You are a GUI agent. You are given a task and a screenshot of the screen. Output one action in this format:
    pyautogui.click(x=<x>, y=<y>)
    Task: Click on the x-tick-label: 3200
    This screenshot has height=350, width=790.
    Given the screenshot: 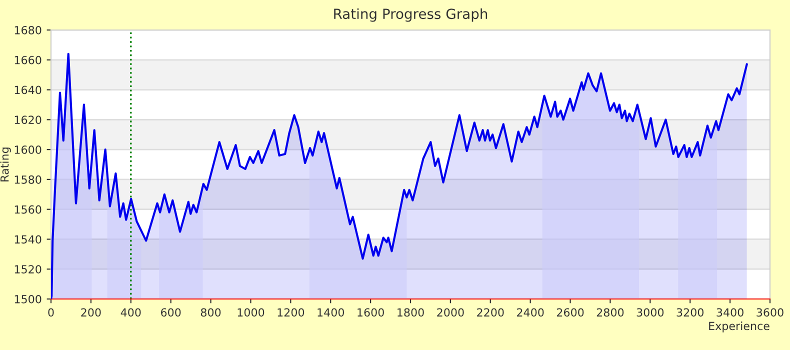 What is the action you would take?
    pyautogui.click(x=690, y=312)
    